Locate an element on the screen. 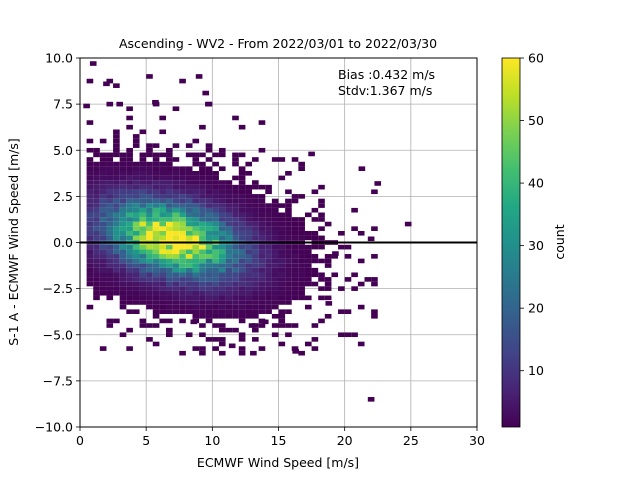 The height and width of the screenshot is (480, 640). heatmap-outlier-cell is located at coordinates (378, 183).